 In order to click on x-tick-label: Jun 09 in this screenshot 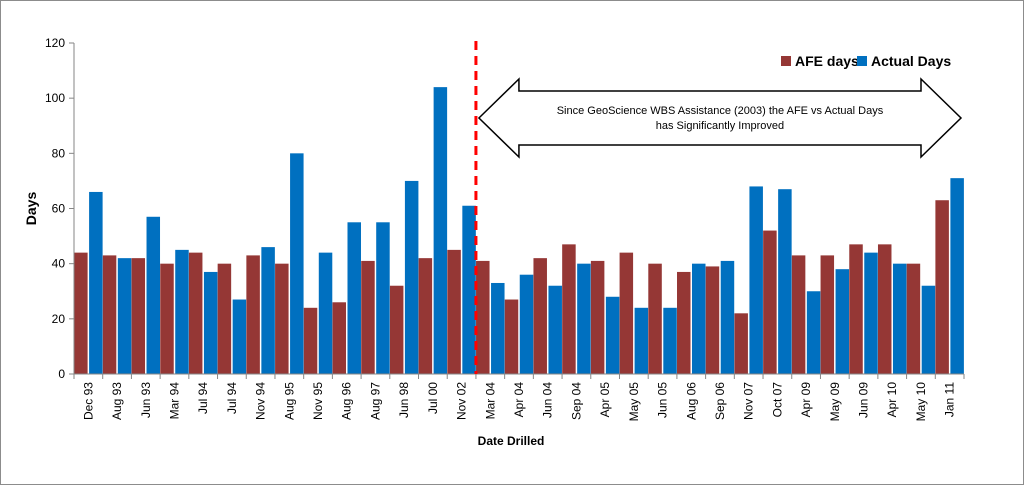, I will do `click(864, 400)`.